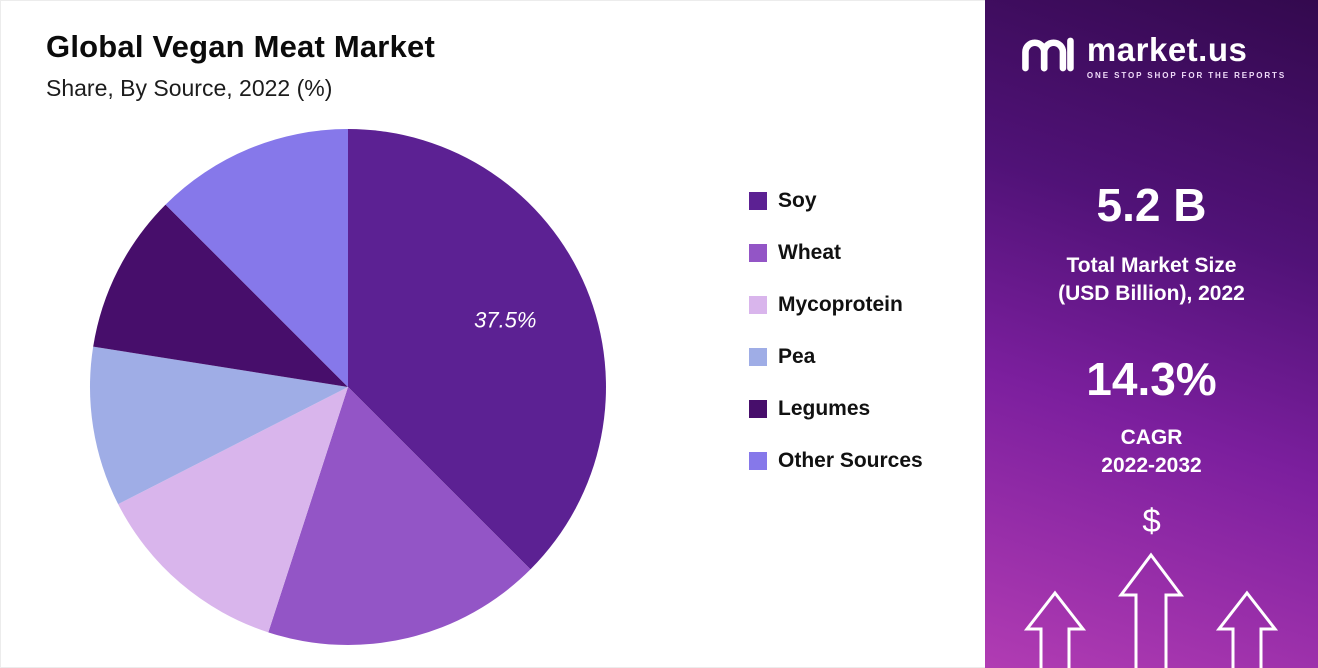 The image size is (1318, 668). I want to click on stat-cagr-value: 14.3%, so click(1151, 379).